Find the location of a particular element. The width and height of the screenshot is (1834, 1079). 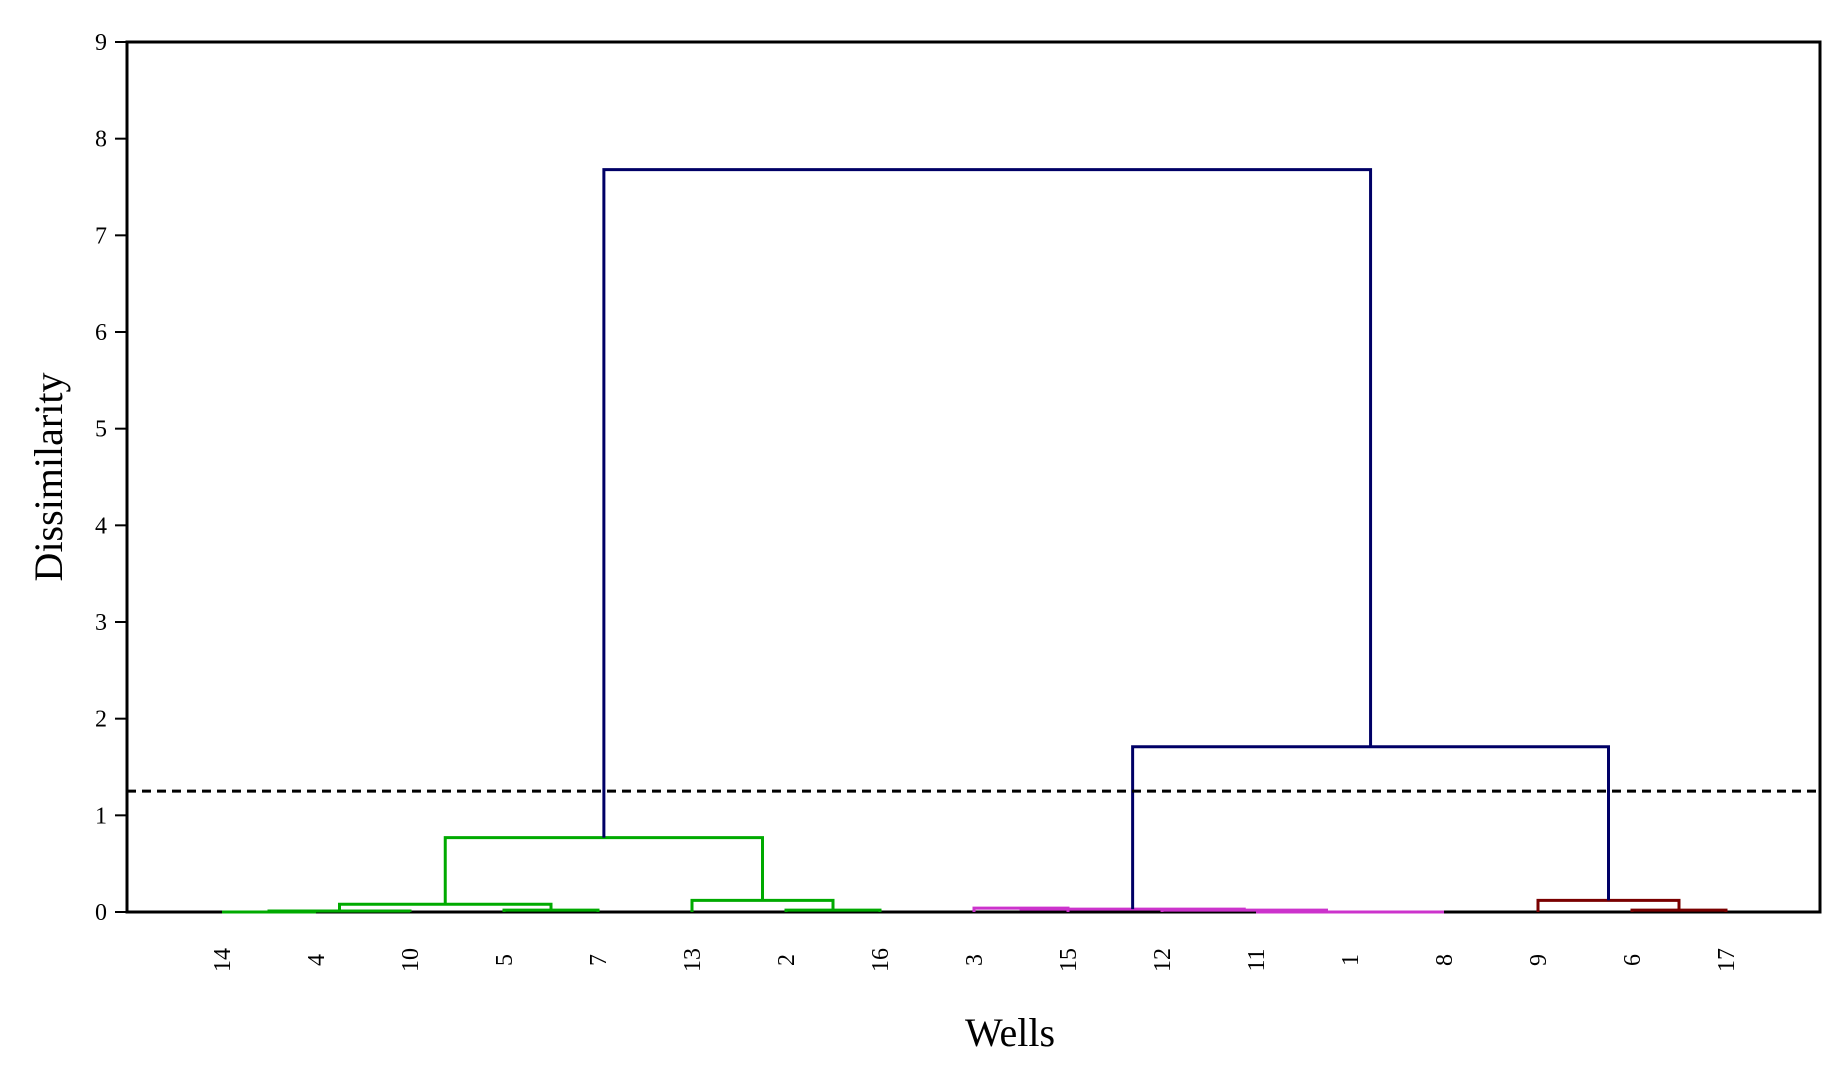

x-tick-label: 1 is located at coordinates (1351, 960).